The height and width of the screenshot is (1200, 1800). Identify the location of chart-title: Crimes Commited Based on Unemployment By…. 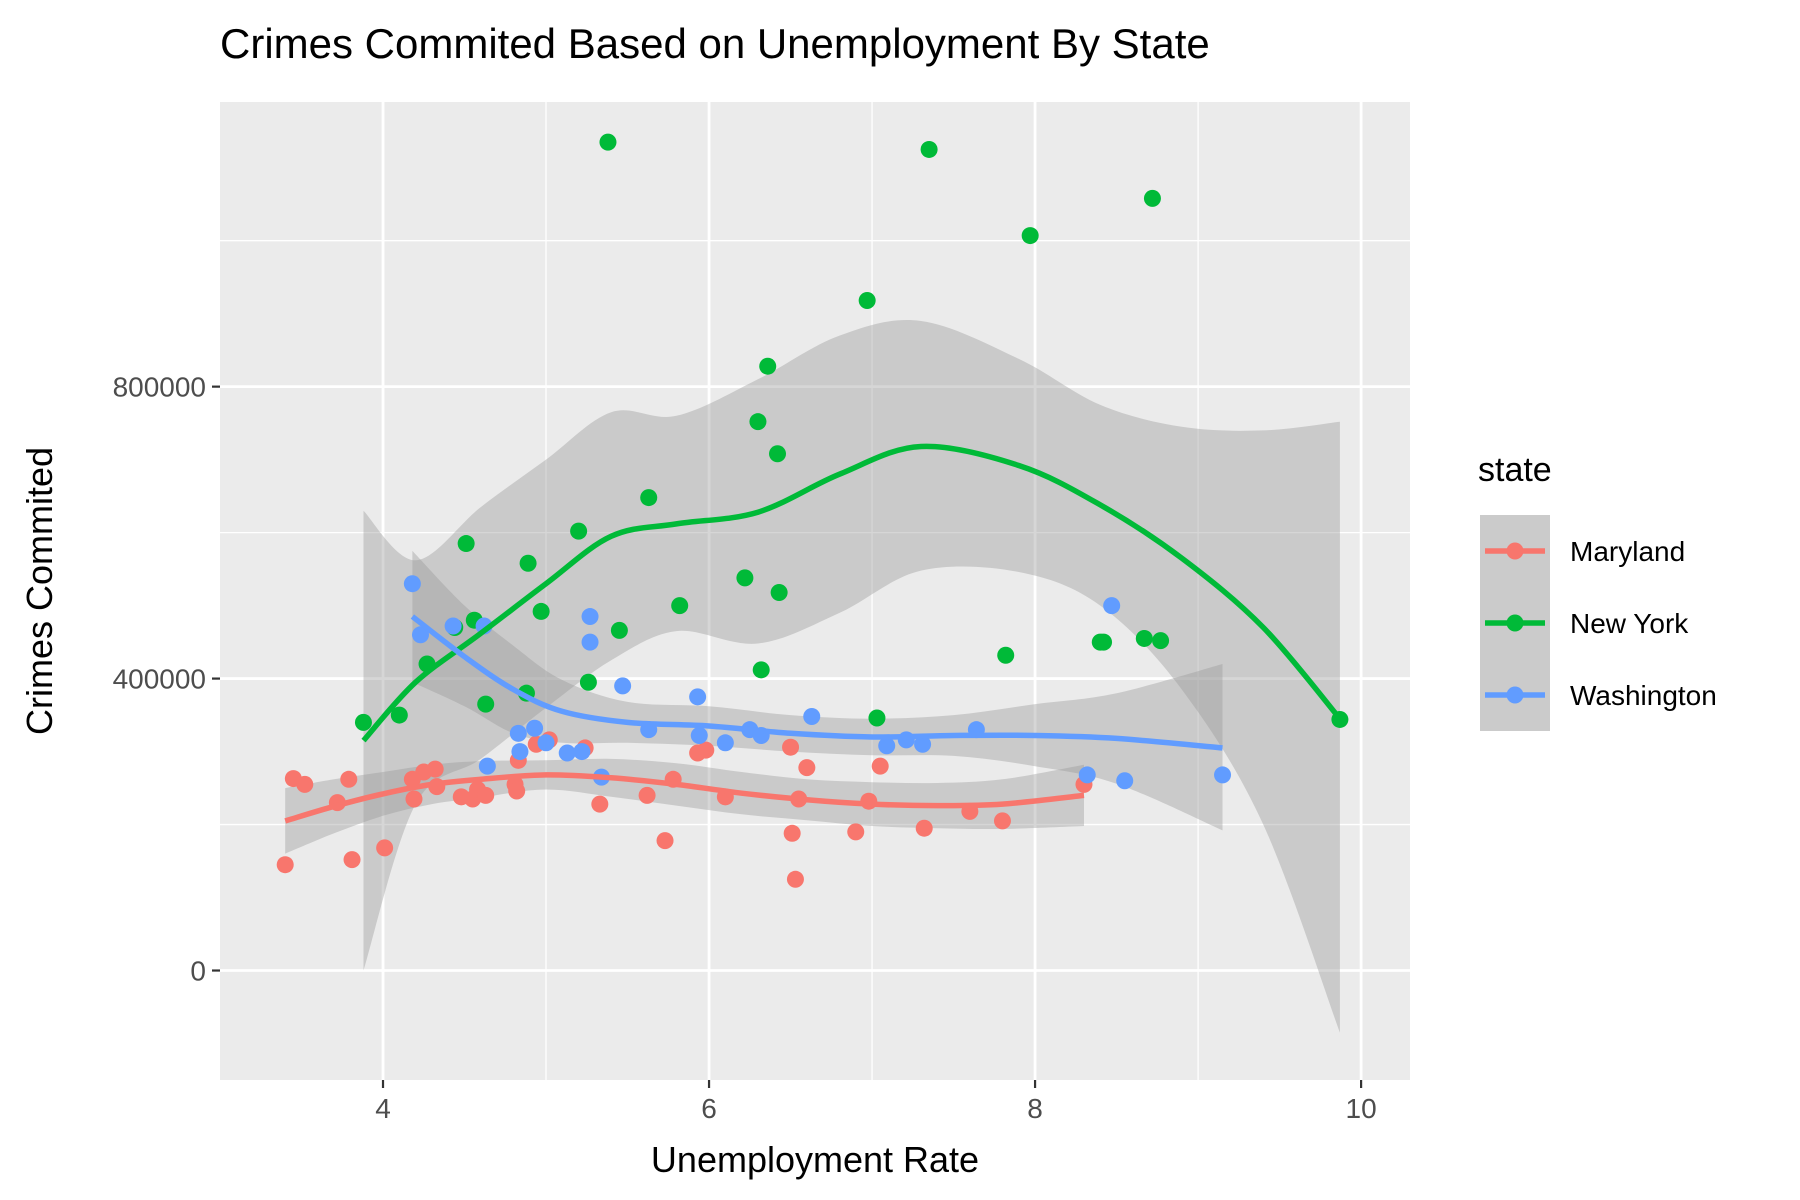
(715, 43).